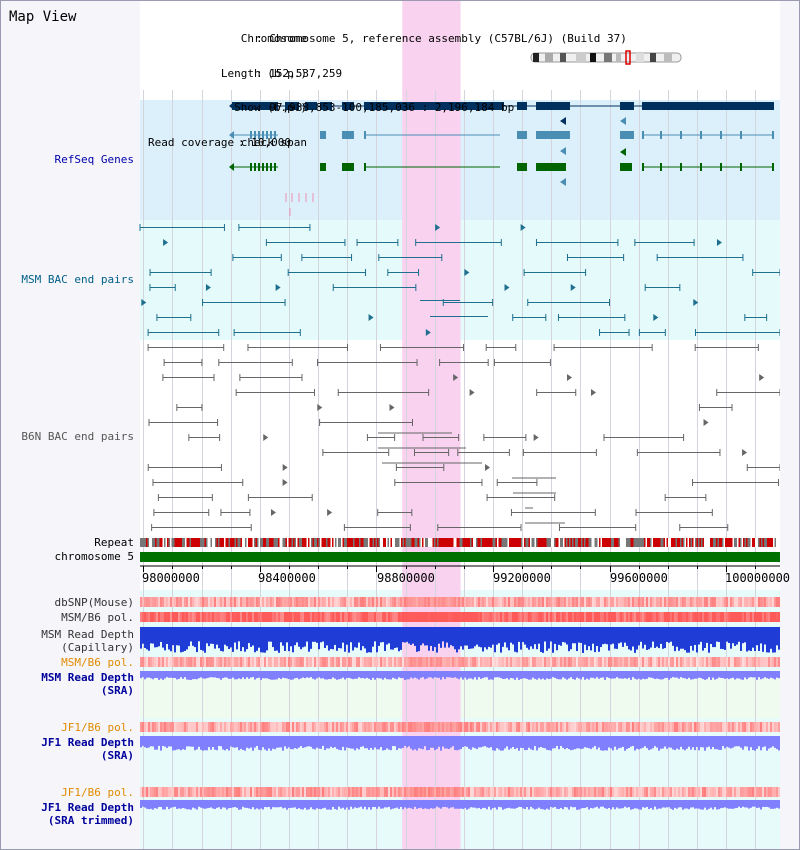 This screenshot has width=800, height=850. Describe the element at coordinates (94, 159) in the screenshot. I see `track-label-refseq: RefSeq Genes` at that location.